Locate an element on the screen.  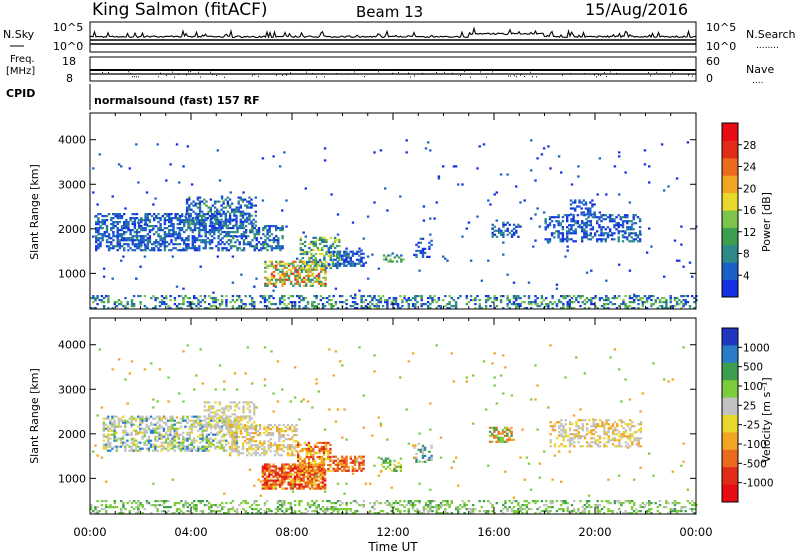
power-cell-1974 is located at coordinates (220, 304).